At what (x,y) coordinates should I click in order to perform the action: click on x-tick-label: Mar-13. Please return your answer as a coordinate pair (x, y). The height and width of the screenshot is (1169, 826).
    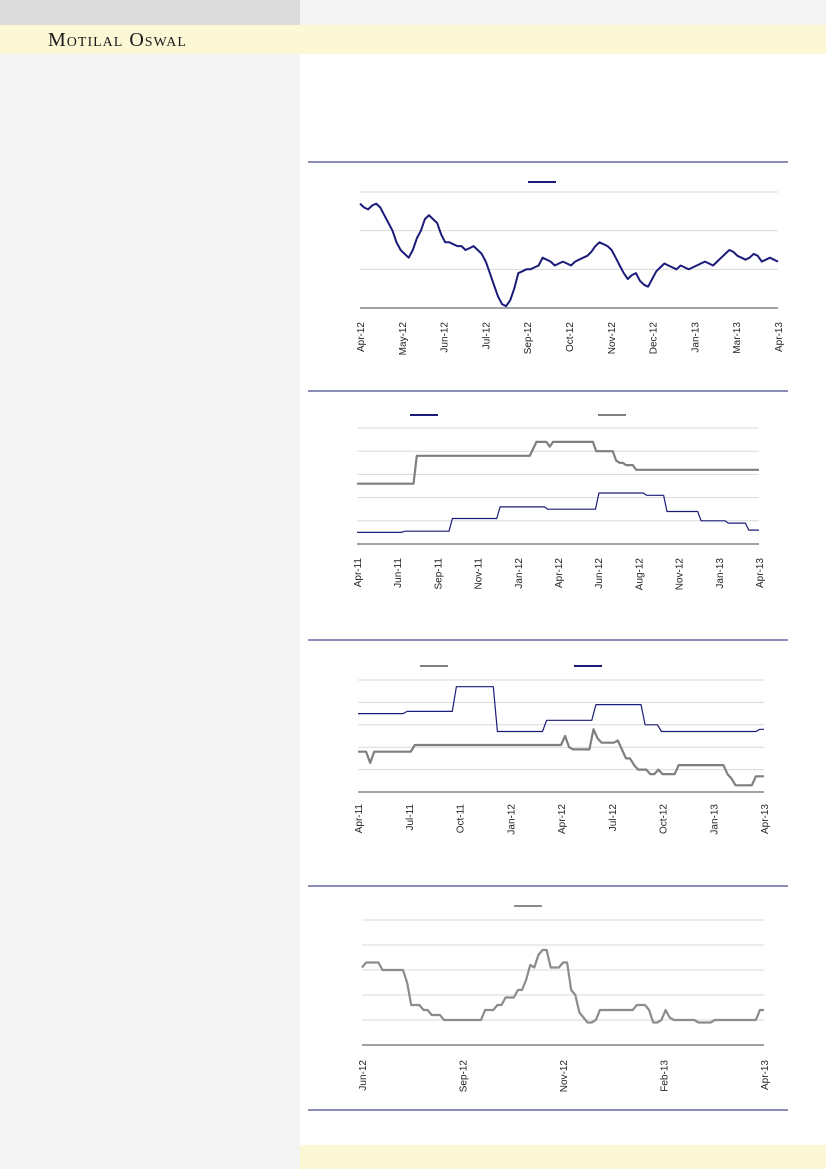
    Looking at the image, I should click on (737, 338).